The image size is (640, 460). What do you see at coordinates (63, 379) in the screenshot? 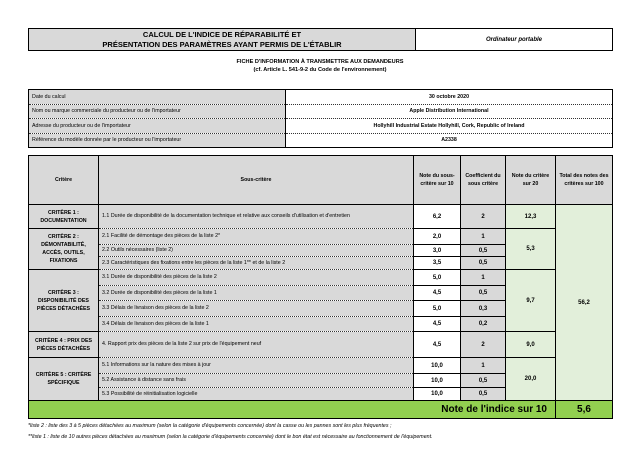
I see `criterion-name: CRITÈRE 5 : CRITÈRE SPÉCIFIQUE` at bounding box center [63, 379].